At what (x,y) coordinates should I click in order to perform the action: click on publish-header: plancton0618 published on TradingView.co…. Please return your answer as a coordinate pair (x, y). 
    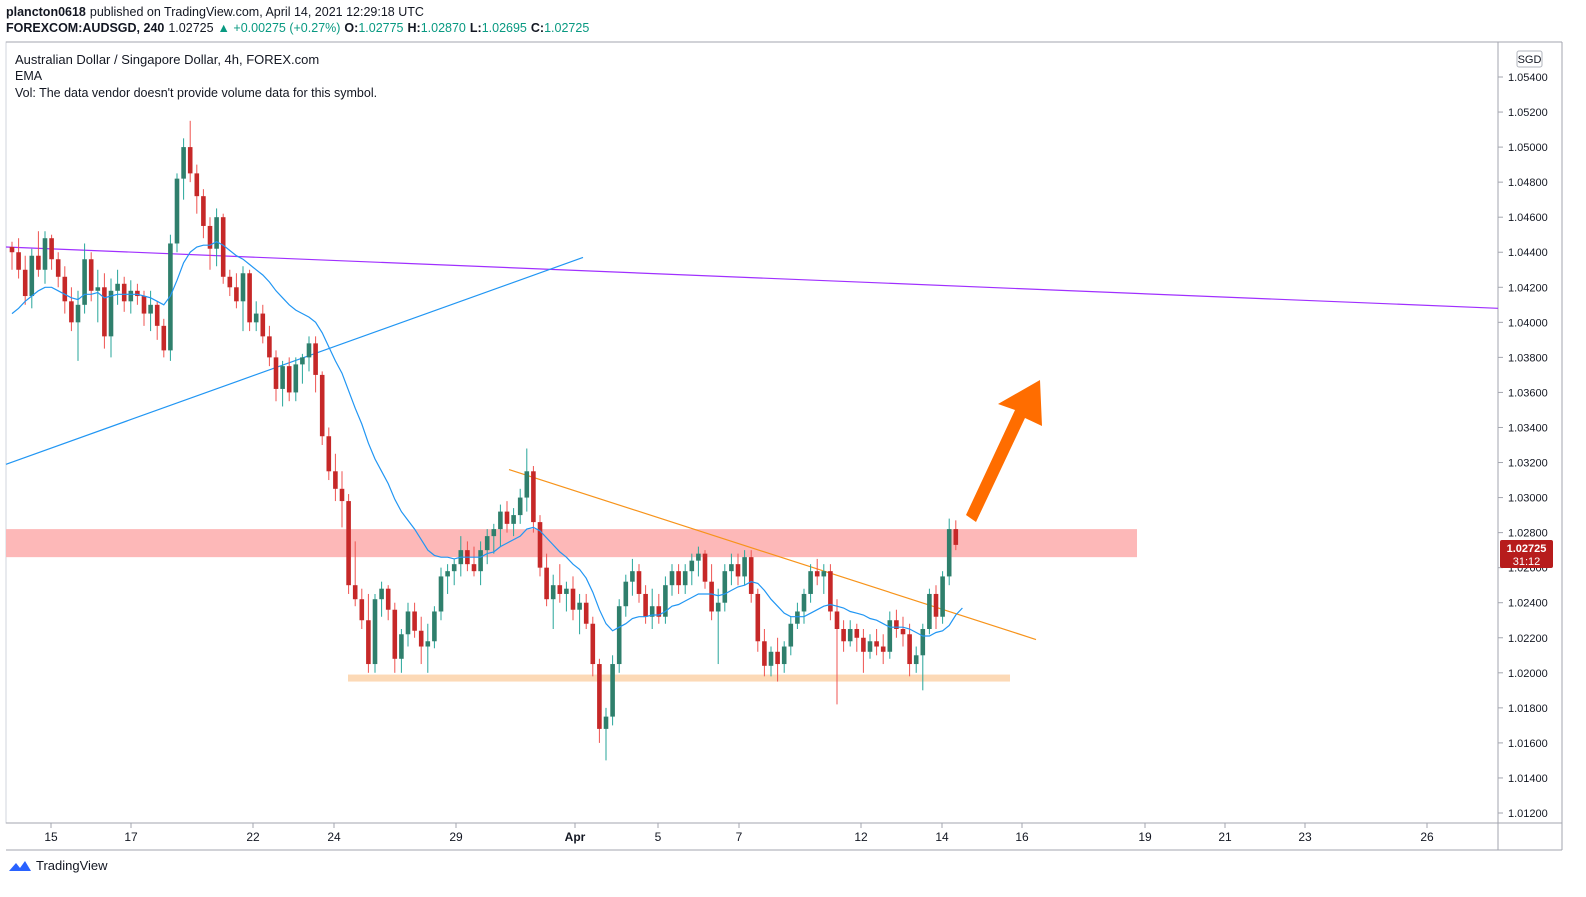
    Looking at the image, I should click on (297, 20).